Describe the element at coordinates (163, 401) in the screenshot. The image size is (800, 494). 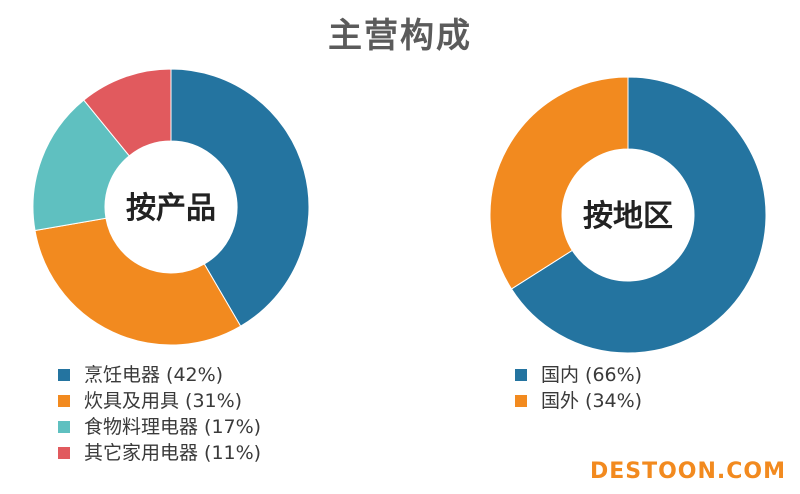
I see `legend-label: 炊具及用具 (31%)` at that location.